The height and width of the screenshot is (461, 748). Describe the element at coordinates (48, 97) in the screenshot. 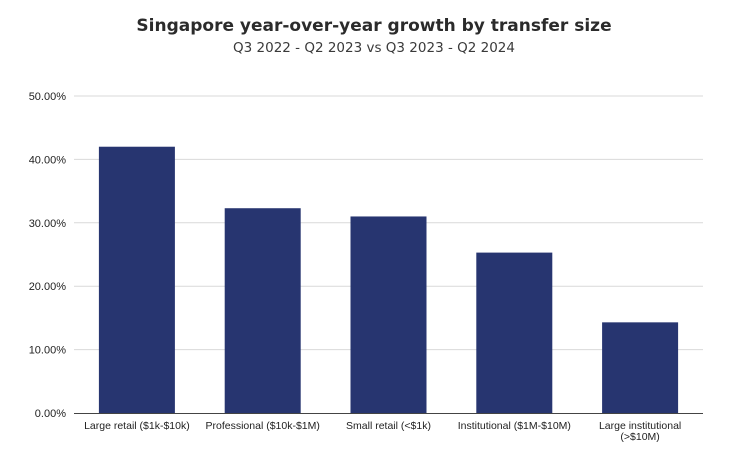

I see `y-tick-label: 50.00%` at that location.